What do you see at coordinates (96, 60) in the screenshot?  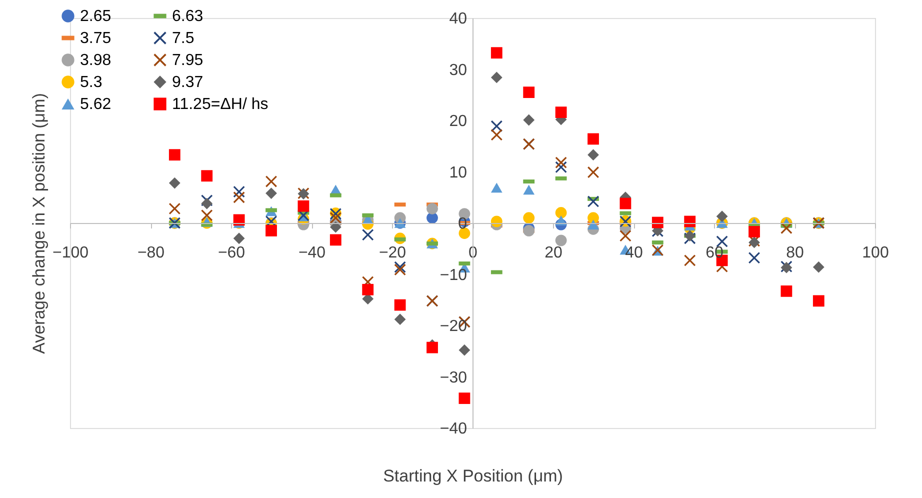 I see `legend-label: 3.98` at bounding box center [96, 60].